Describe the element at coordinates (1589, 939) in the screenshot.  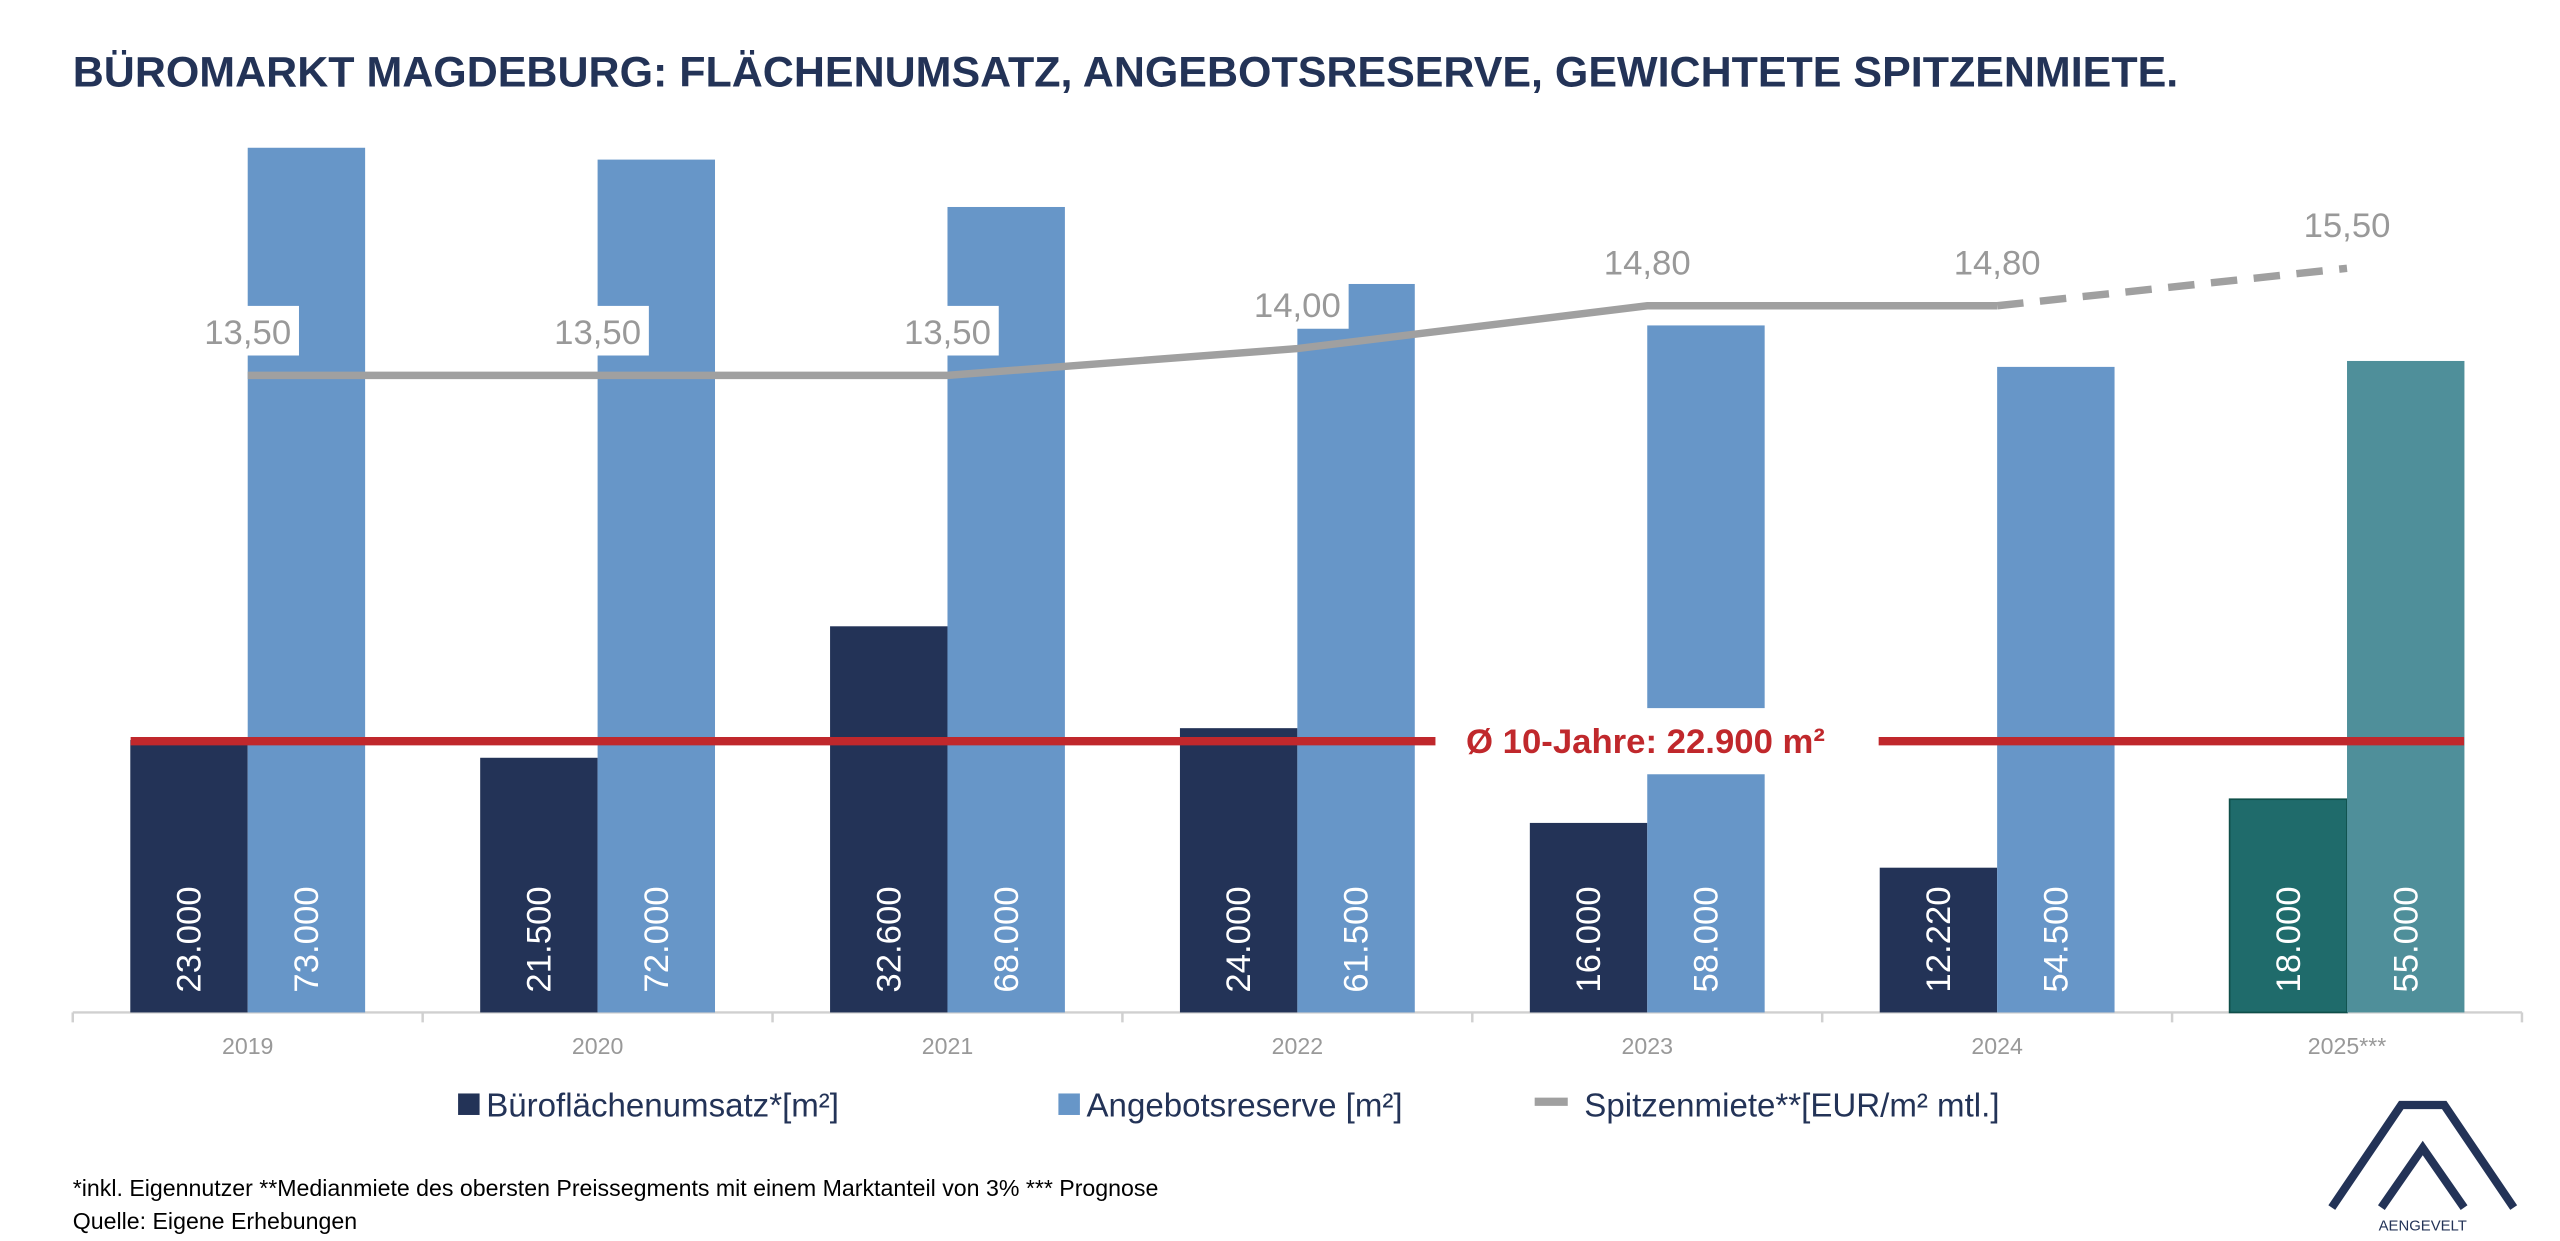
I see `bar-value-label: 16.000` at that location.